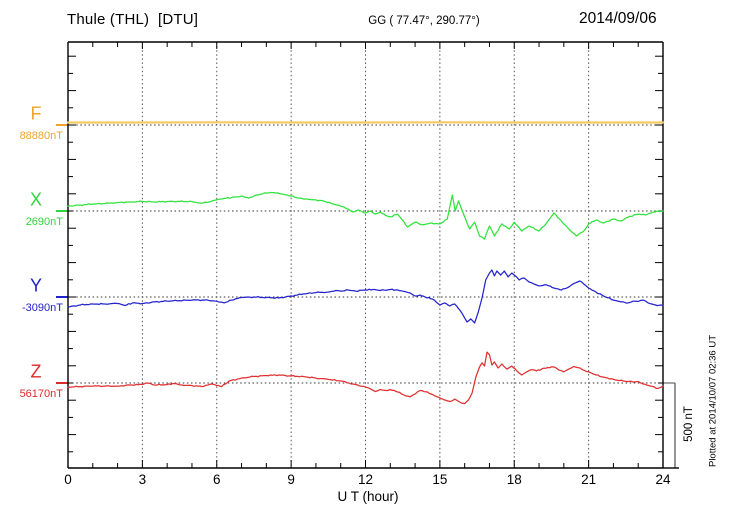 The height and width of the screenshot is (520, 730). I want to click on x-tick-label-3: 3, so click(142, 479).